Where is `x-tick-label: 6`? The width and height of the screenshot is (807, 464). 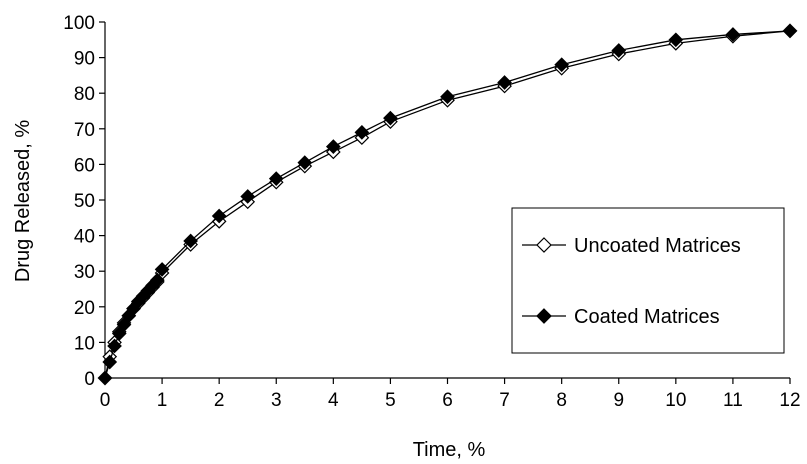
x-tick-label: 6 is located at coordinates (447, 400).